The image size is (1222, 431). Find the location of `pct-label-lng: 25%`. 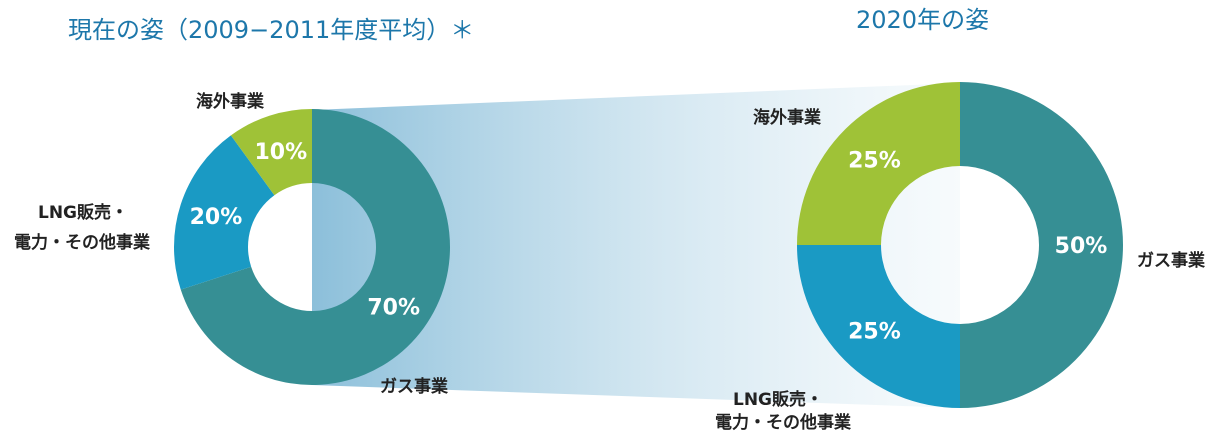

pct-label-lng: 25% is located at coordinates (874, 332).